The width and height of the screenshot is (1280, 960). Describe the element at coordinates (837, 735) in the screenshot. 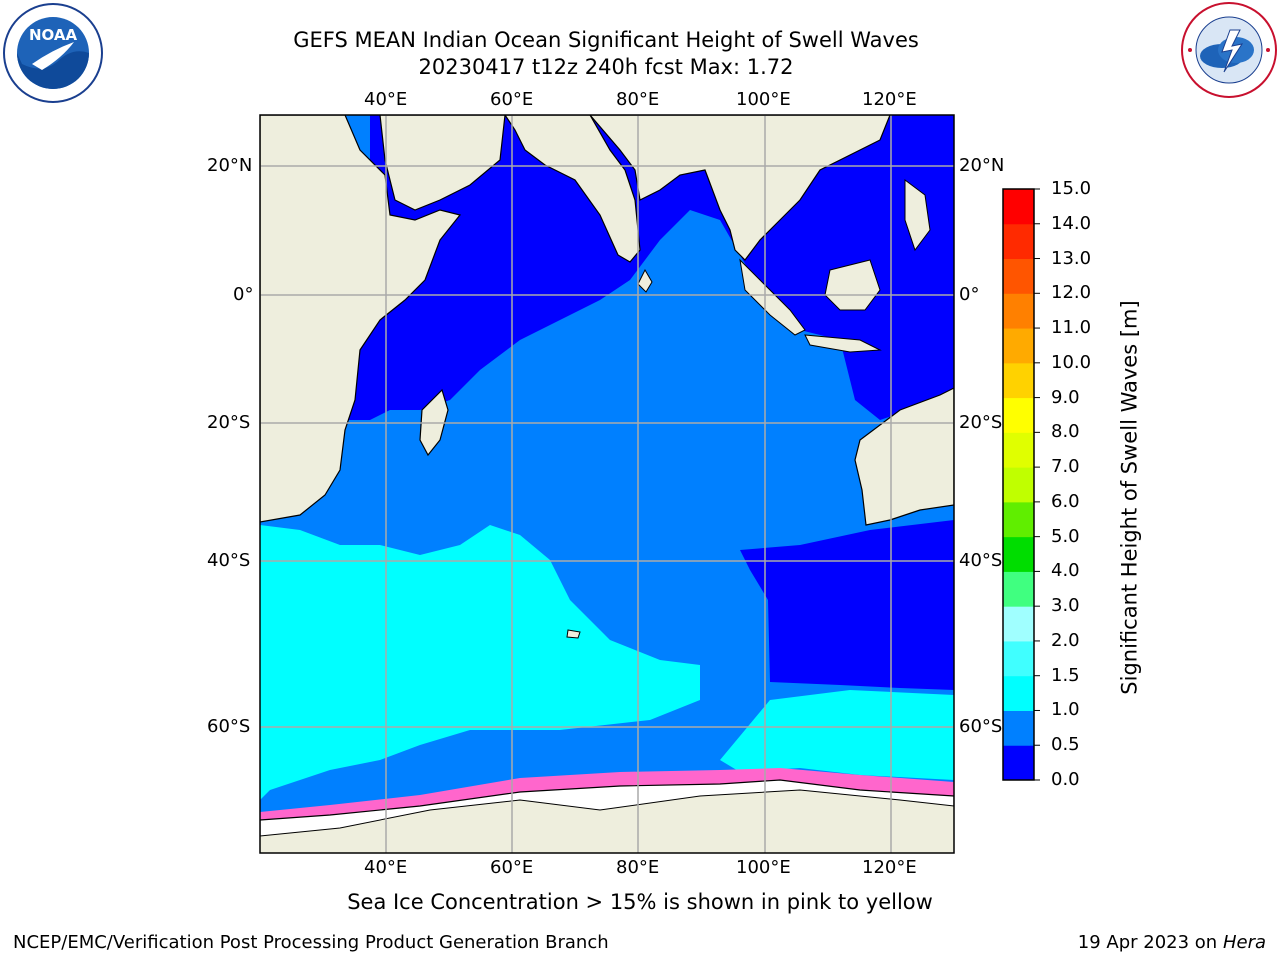

I see `region-cyan-southeast` at that location.